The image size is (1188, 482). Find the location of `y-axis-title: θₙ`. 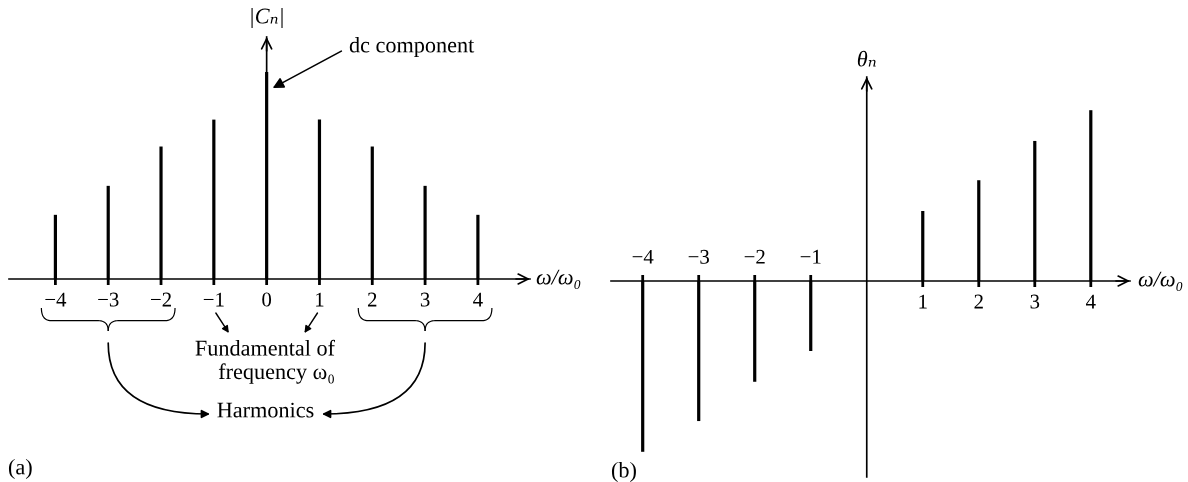

y-axis-title: θₙ is located at coordinates (866, 58).